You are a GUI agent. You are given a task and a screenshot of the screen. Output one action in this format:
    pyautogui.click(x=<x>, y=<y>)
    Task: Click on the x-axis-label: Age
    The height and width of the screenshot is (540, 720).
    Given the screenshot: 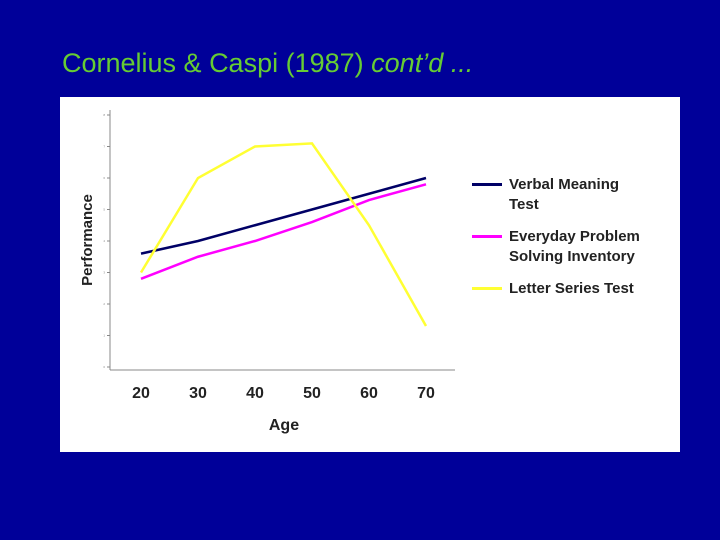 What is the action you would take?
    pyautogui.click(x=284, y=425)
    